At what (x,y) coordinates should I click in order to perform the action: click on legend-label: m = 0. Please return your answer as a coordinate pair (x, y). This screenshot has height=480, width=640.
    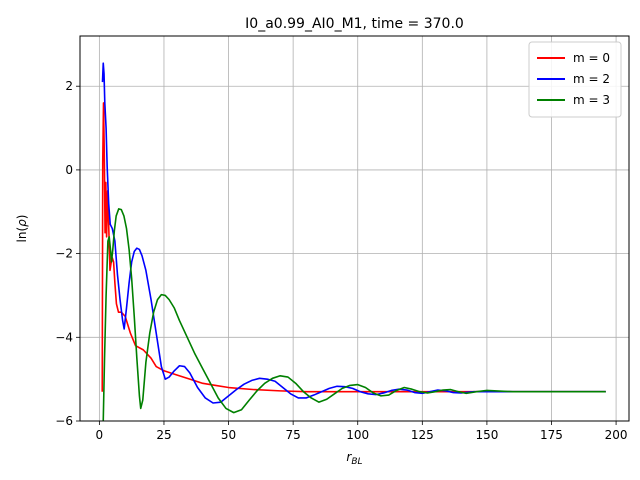
    Looking at the image, I should click on (591, 58).